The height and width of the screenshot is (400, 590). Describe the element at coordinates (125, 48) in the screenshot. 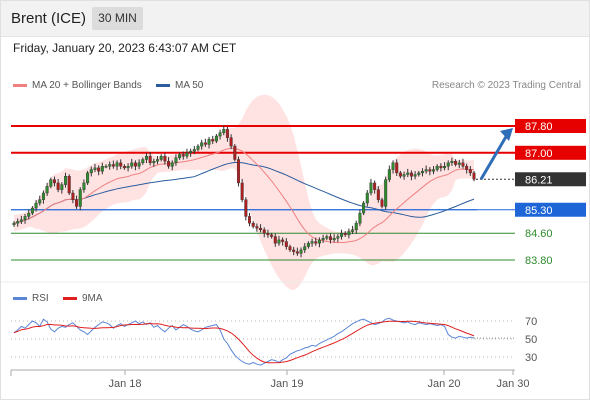

I see `timestamp: Friday, January 20, 2023 6:43:07 AM CET` at that location.